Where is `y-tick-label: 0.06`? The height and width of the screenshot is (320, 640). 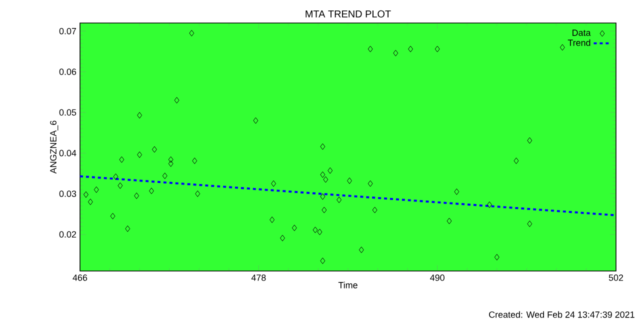
y-tick-label: 0.06 is located at coordinates (67, 71).